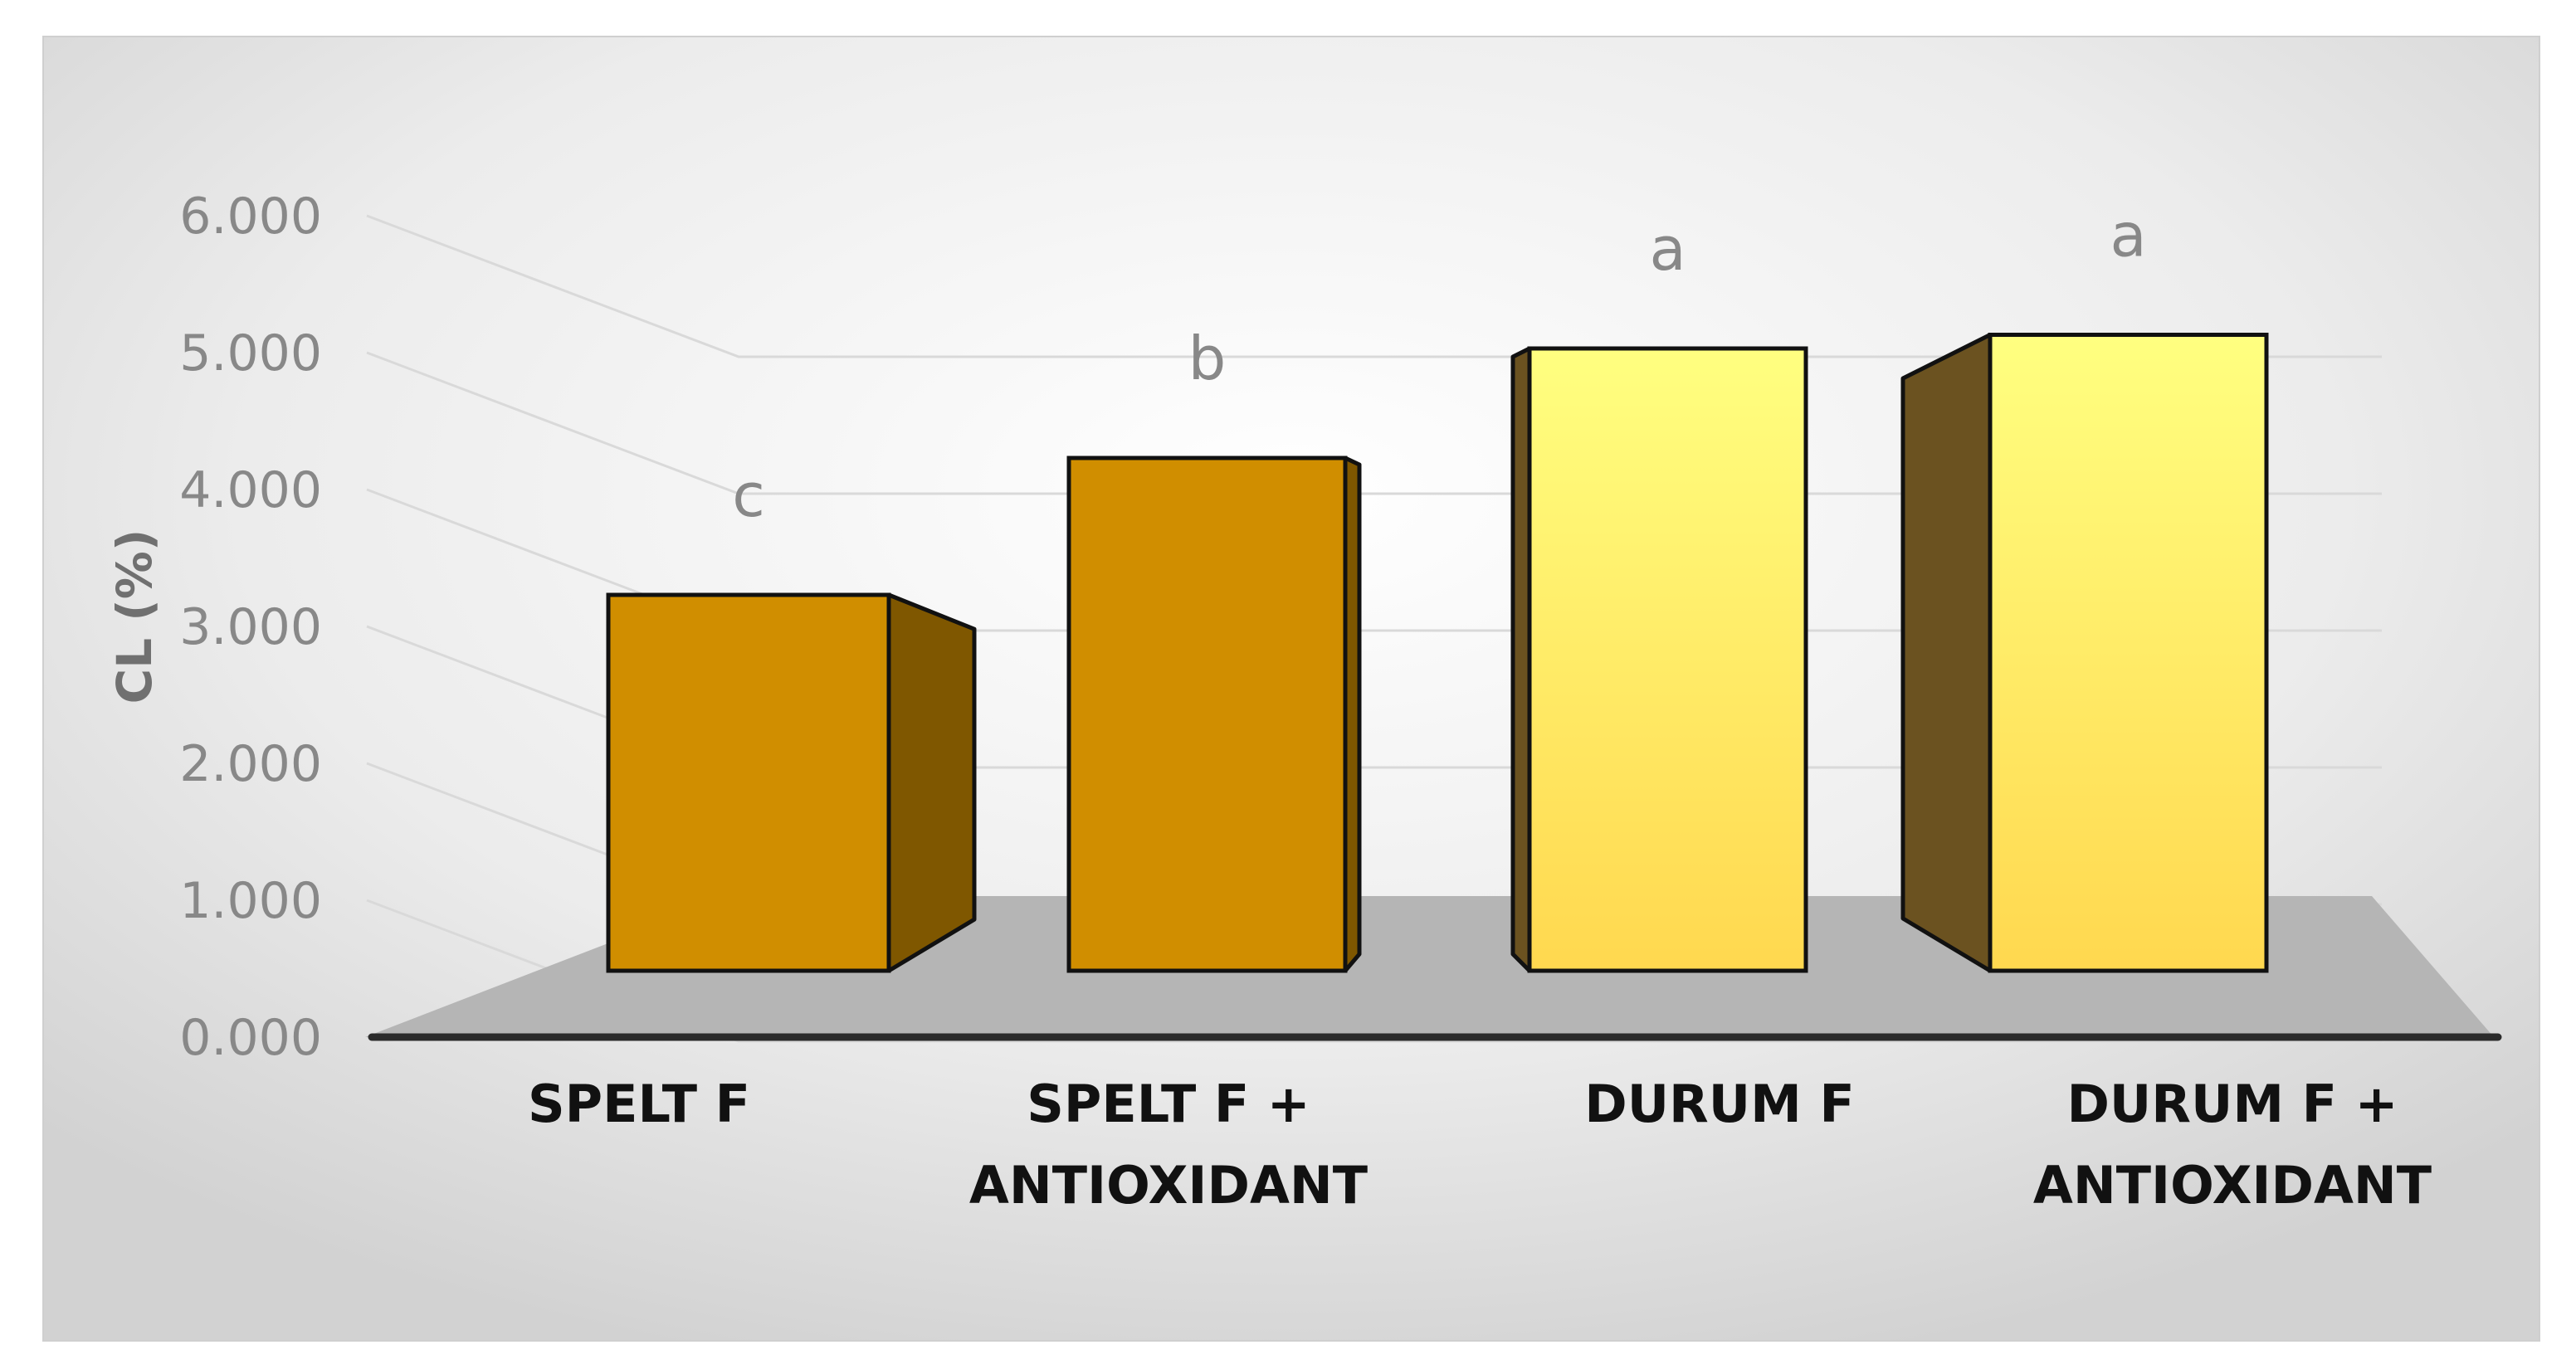 The image size is (2576, 1369). I want to click on y-tick-label: 1.000, so click(251, 901).